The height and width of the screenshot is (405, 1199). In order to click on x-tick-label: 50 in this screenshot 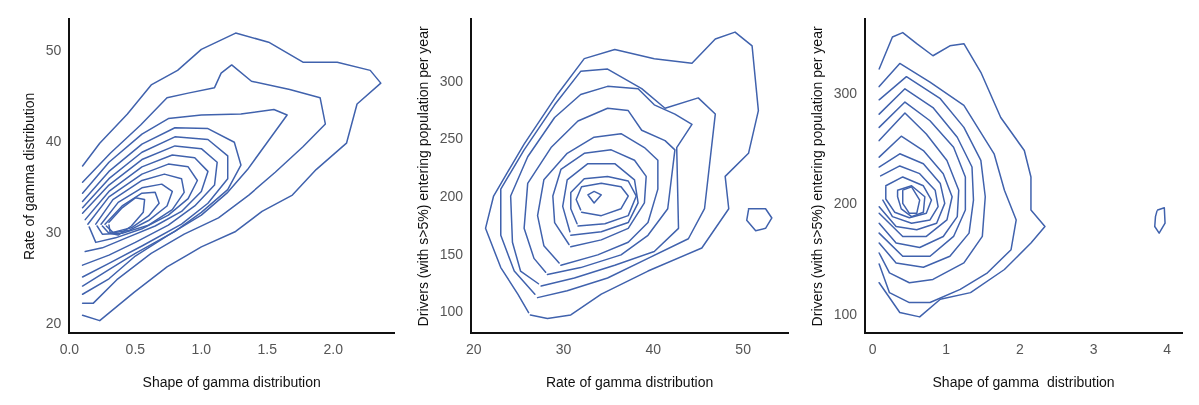, I will do `click(743, 348)`.